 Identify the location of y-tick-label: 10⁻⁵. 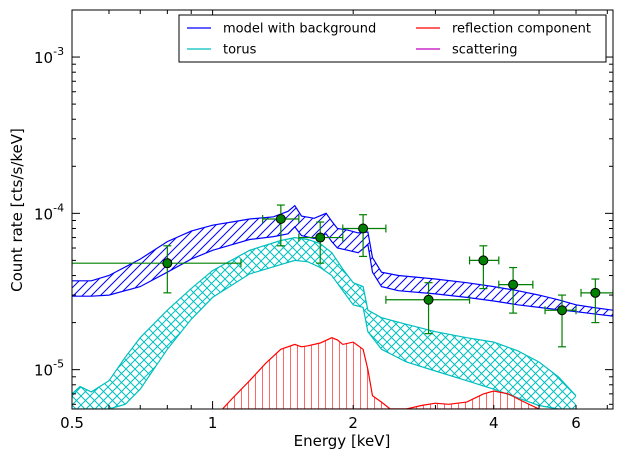
(49, 369).